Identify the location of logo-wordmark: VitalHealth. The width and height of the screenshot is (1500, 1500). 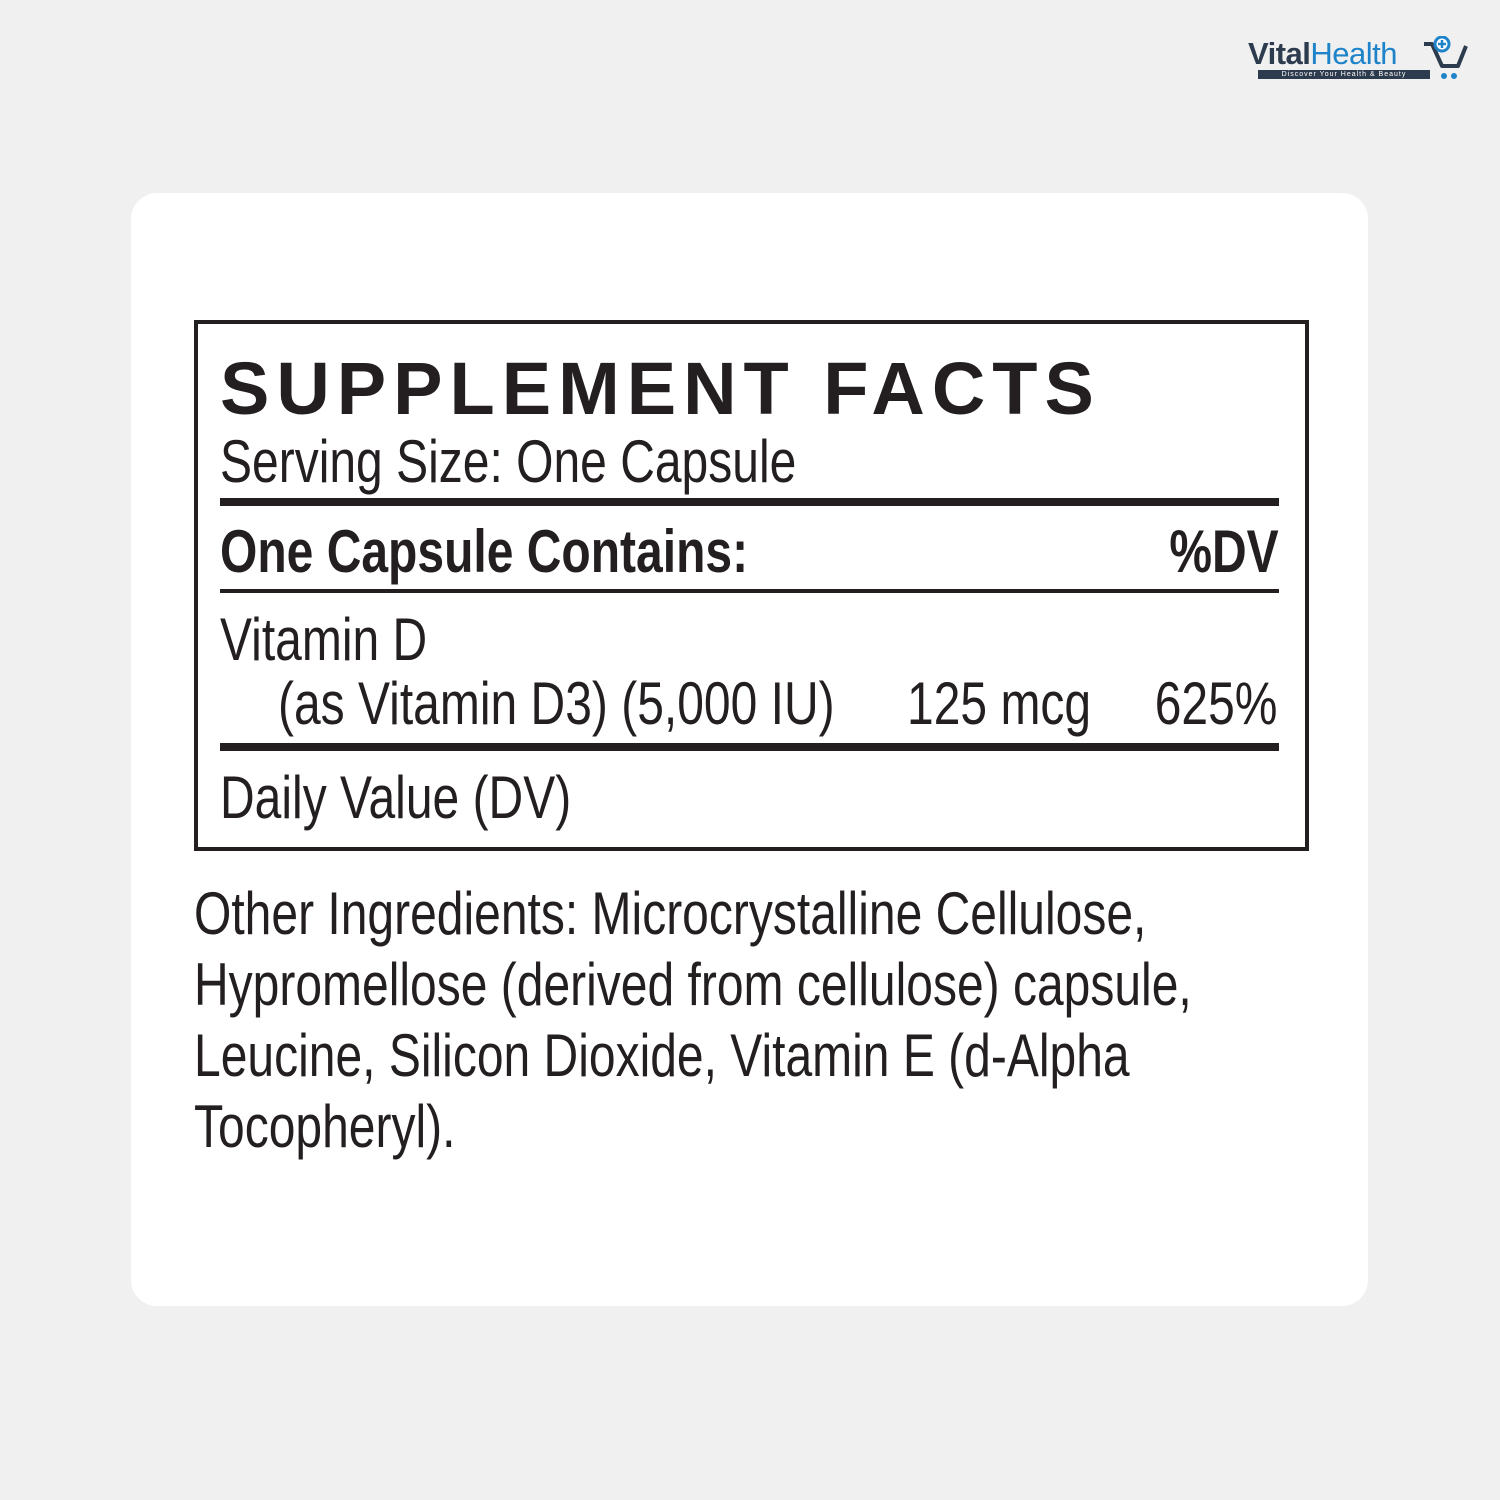
(1323, 54).